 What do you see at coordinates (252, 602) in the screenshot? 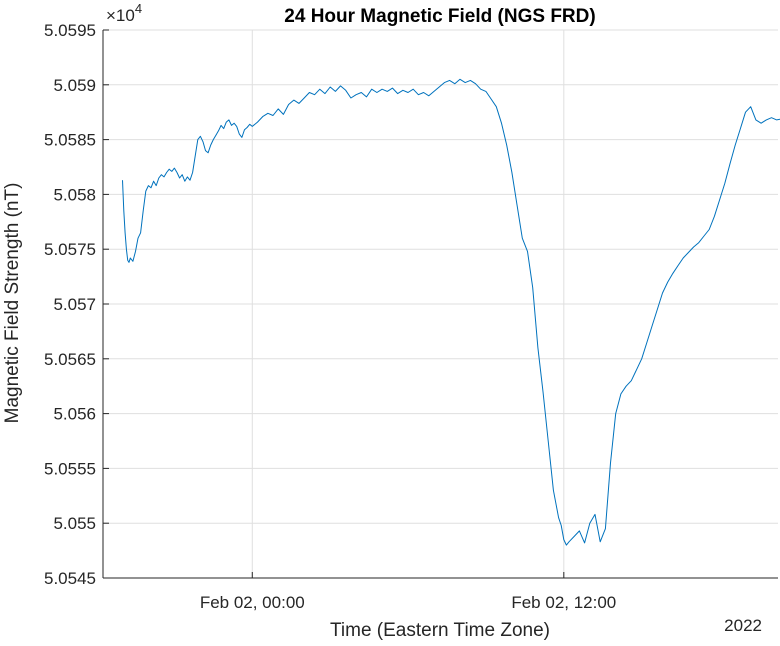
I see `x-tick-label: Feb 02, 00:00` at bounding box center [252, 602].